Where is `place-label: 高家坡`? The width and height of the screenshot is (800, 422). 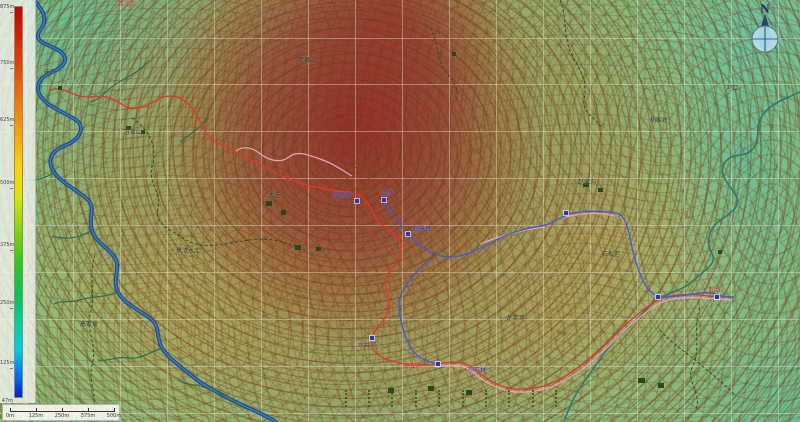 place-label: 高家坡 is located at coordinates (89, 324).